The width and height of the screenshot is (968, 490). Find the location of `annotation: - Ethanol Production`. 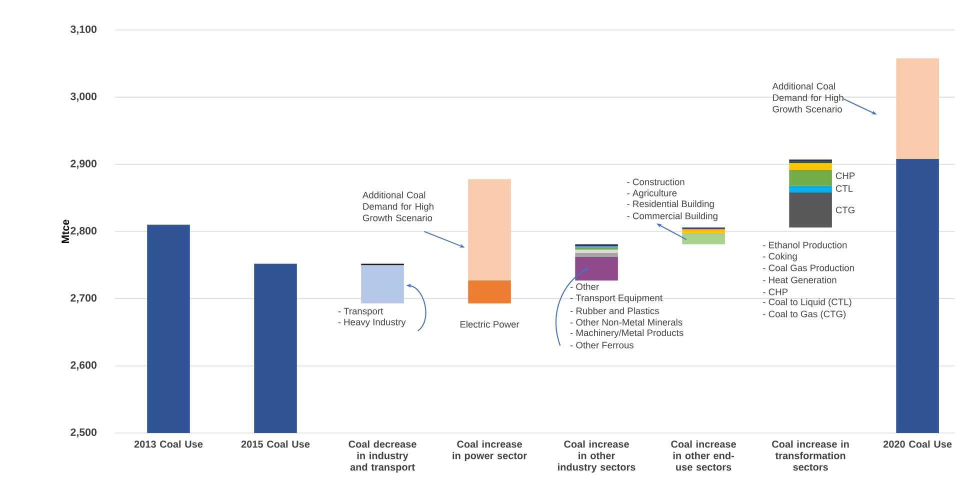

annotation: - Ethanol Production is located at coordinates (805, 245).